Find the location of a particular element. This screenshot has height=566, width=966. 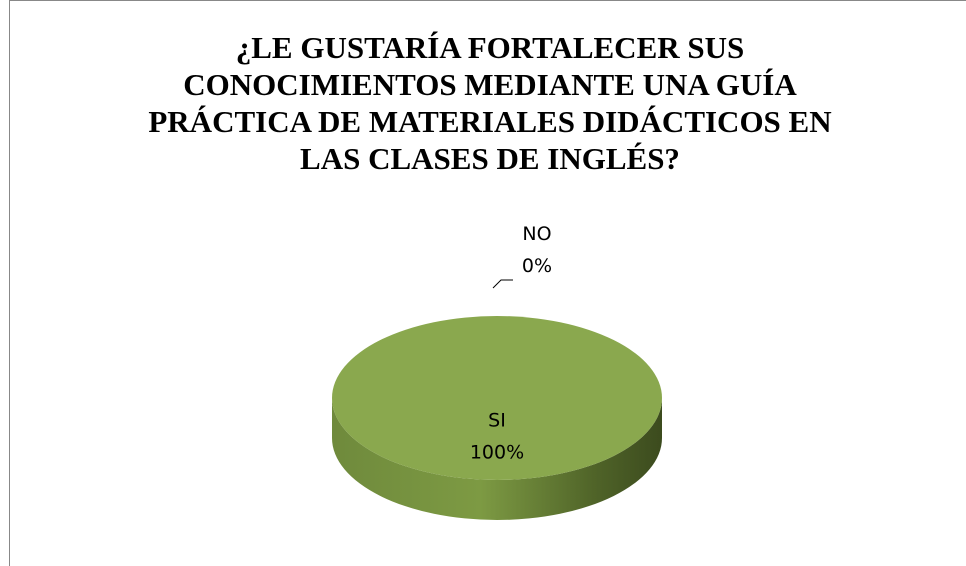

data-label-value: 100% is located at coordinates (497, 453).